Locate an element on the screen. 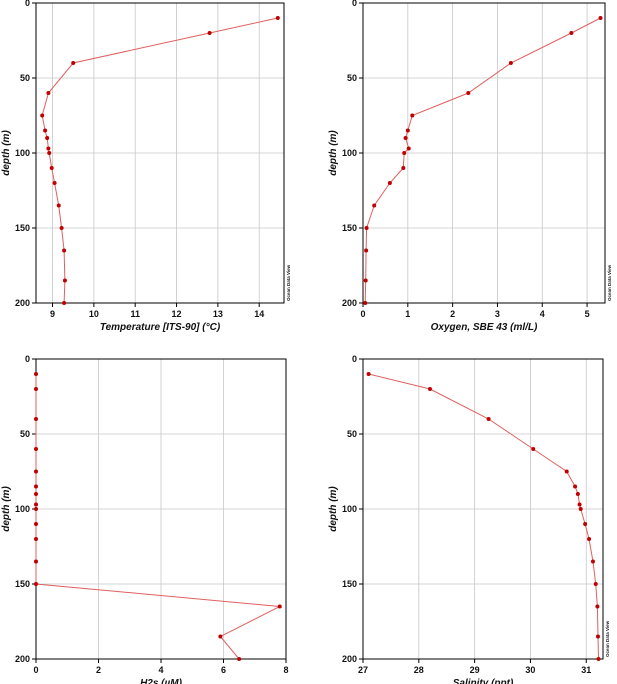  x-tick-label: 13 is located at coordinates (218, 314).